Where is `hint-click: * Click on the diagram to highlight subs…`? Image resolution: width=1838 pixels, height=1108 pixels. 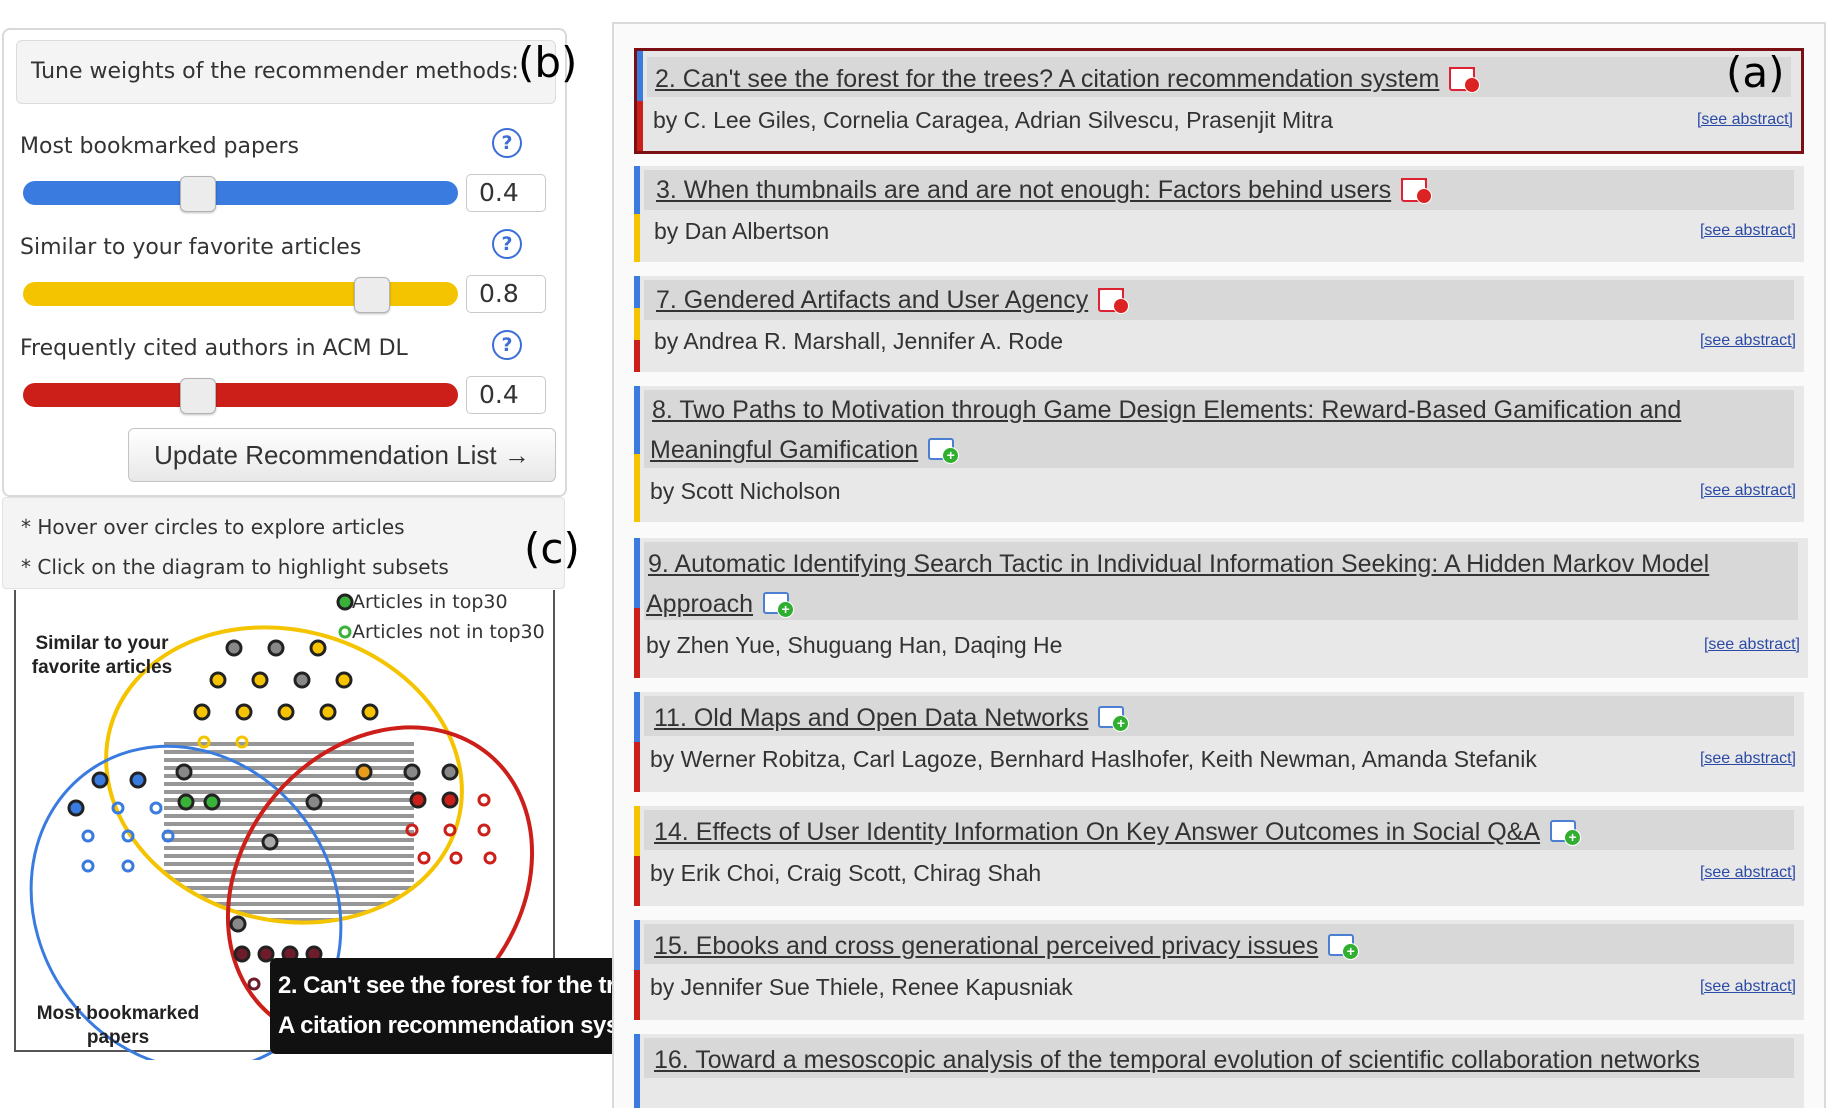
hint-click: * Click on the diagram to highlight subs… is located at coordinates (235, 567).